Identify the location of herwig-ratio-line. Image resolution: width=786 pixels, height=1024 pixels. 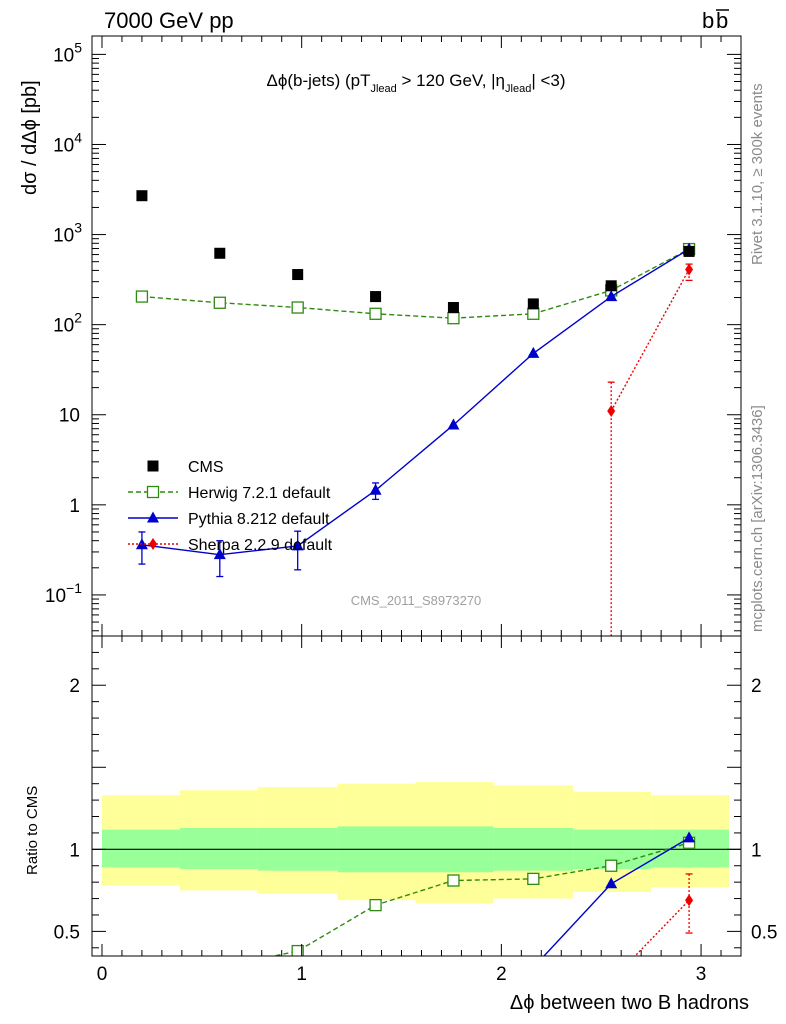
(480, 899).